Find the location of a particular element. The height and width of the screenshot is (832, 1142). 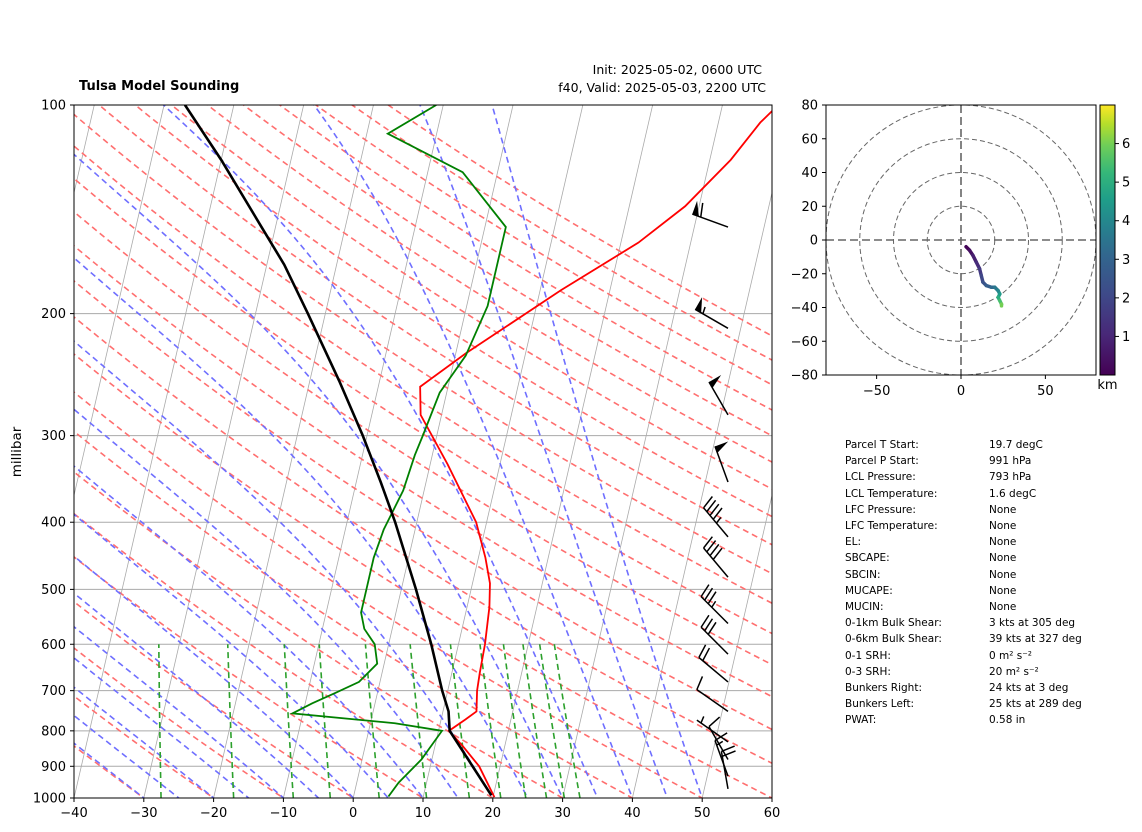

parameter-value: 39 kts at 327 deg is located at coordinates (1035, 639).